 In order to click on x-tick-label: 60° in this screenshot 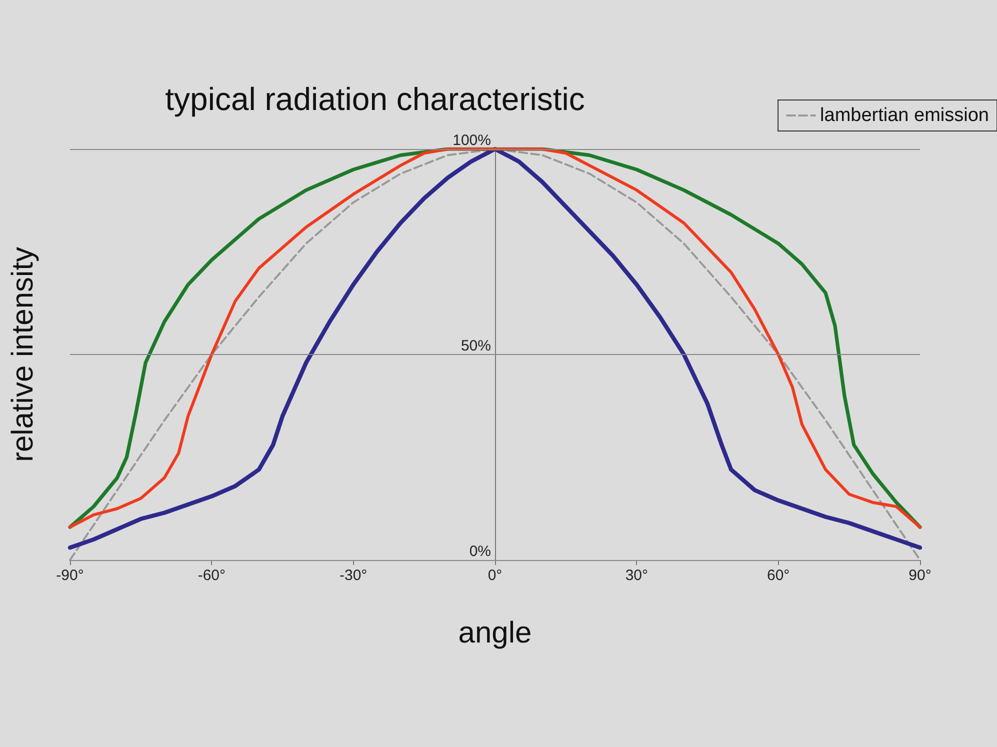, I will do `click(778, 575)`.